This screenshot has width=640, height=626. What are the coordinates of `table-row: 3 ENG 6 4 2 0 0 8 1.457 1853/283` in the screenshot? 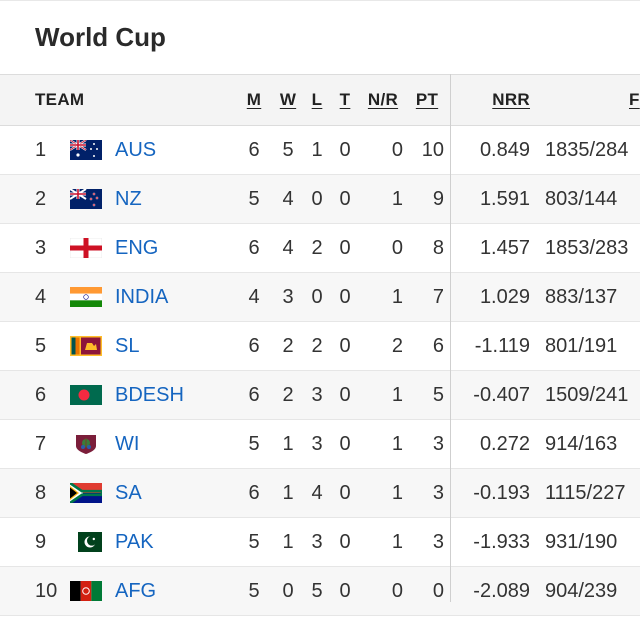 It's located at (320, 248).